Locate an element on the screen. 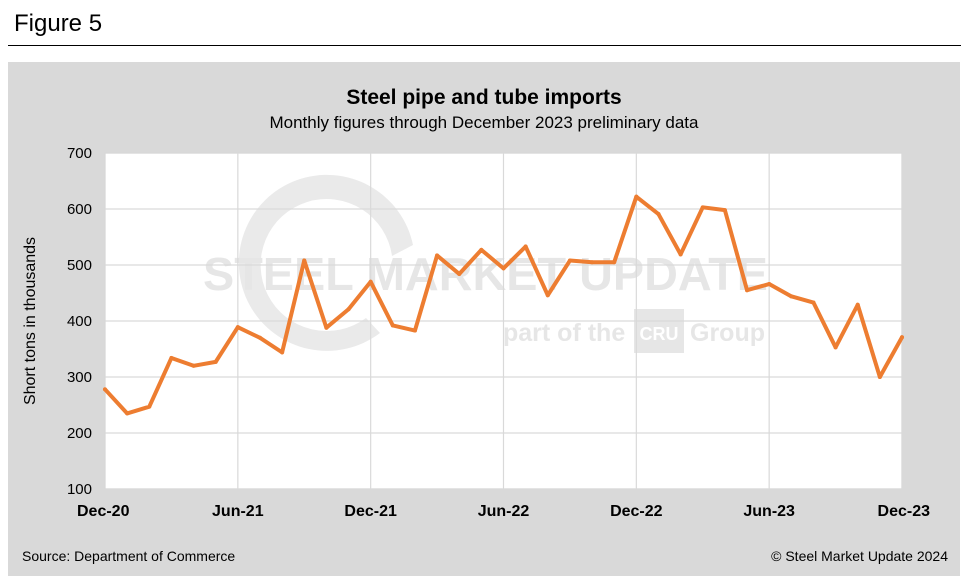 The height and width of the screenshot is (582, 969). watermark-badge: CRU is located at coordinates (659, 334).